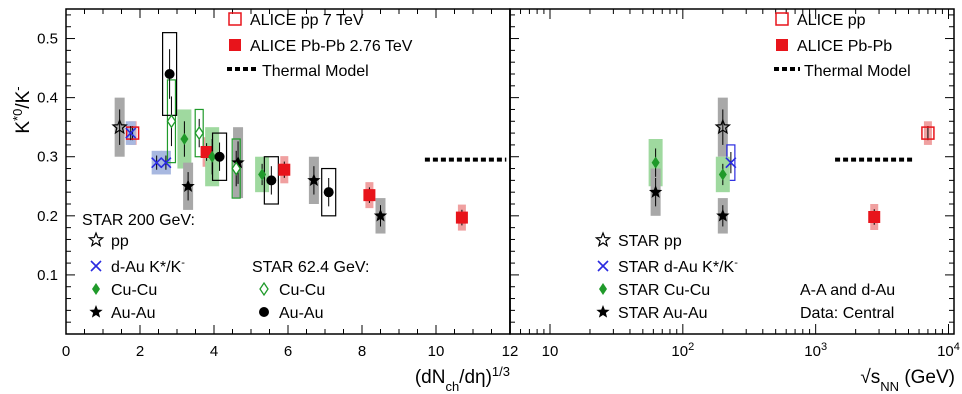 The width and height of the screenshot is (962, 394). Describe the element at coordinates (678, 266) in the screenshot. I see `legend-r-star-dau-label: STAR d-Au K*/K-` at that location.